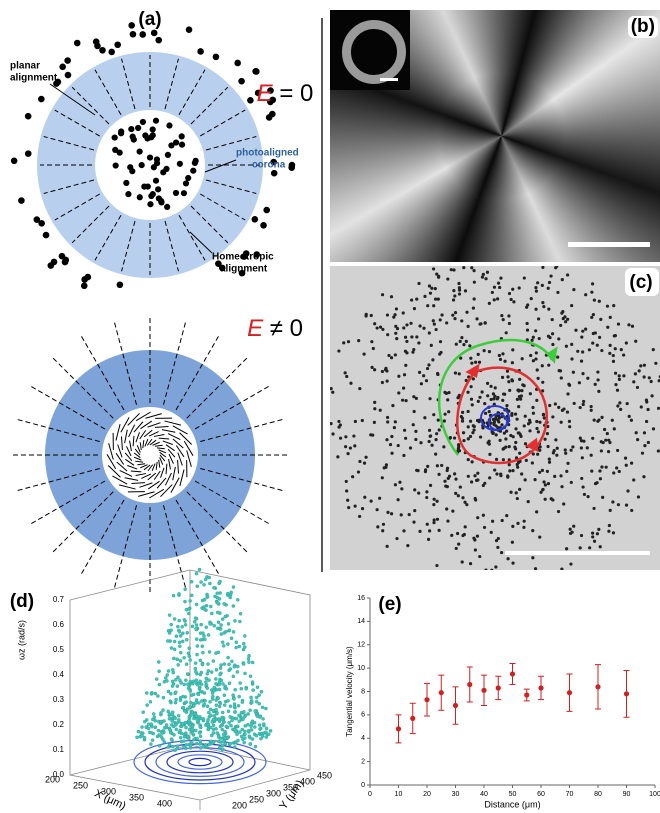 This screenshot has width=660, height=813. I want to click on var: E, so click(255, 328).